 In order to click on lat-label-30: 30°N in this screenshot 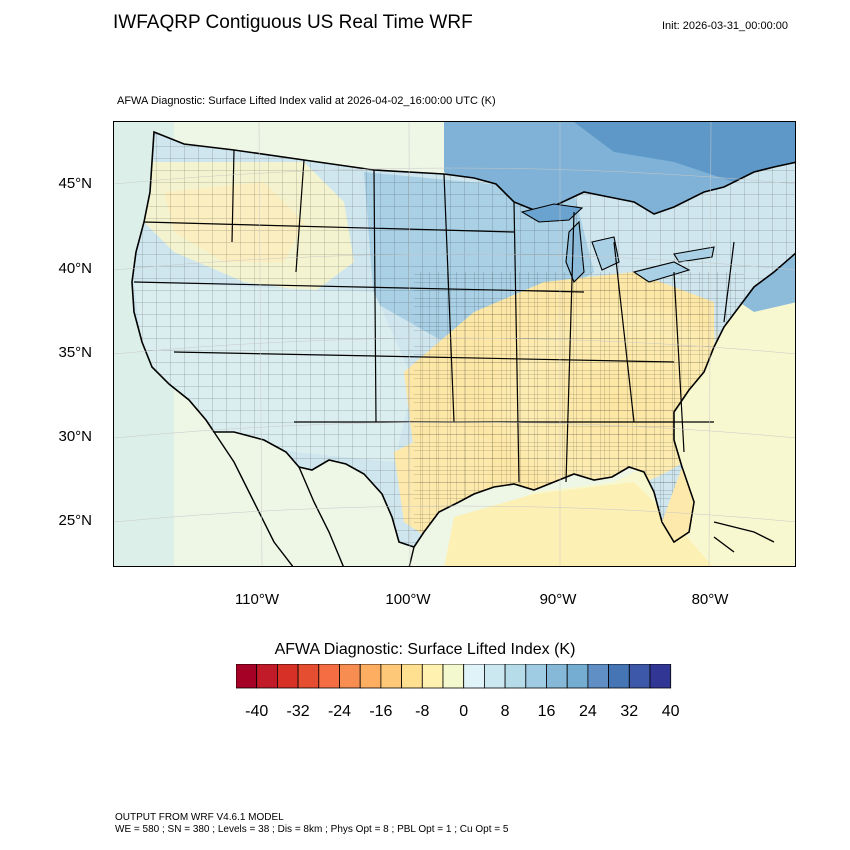, I will do `click(75, 436)`.